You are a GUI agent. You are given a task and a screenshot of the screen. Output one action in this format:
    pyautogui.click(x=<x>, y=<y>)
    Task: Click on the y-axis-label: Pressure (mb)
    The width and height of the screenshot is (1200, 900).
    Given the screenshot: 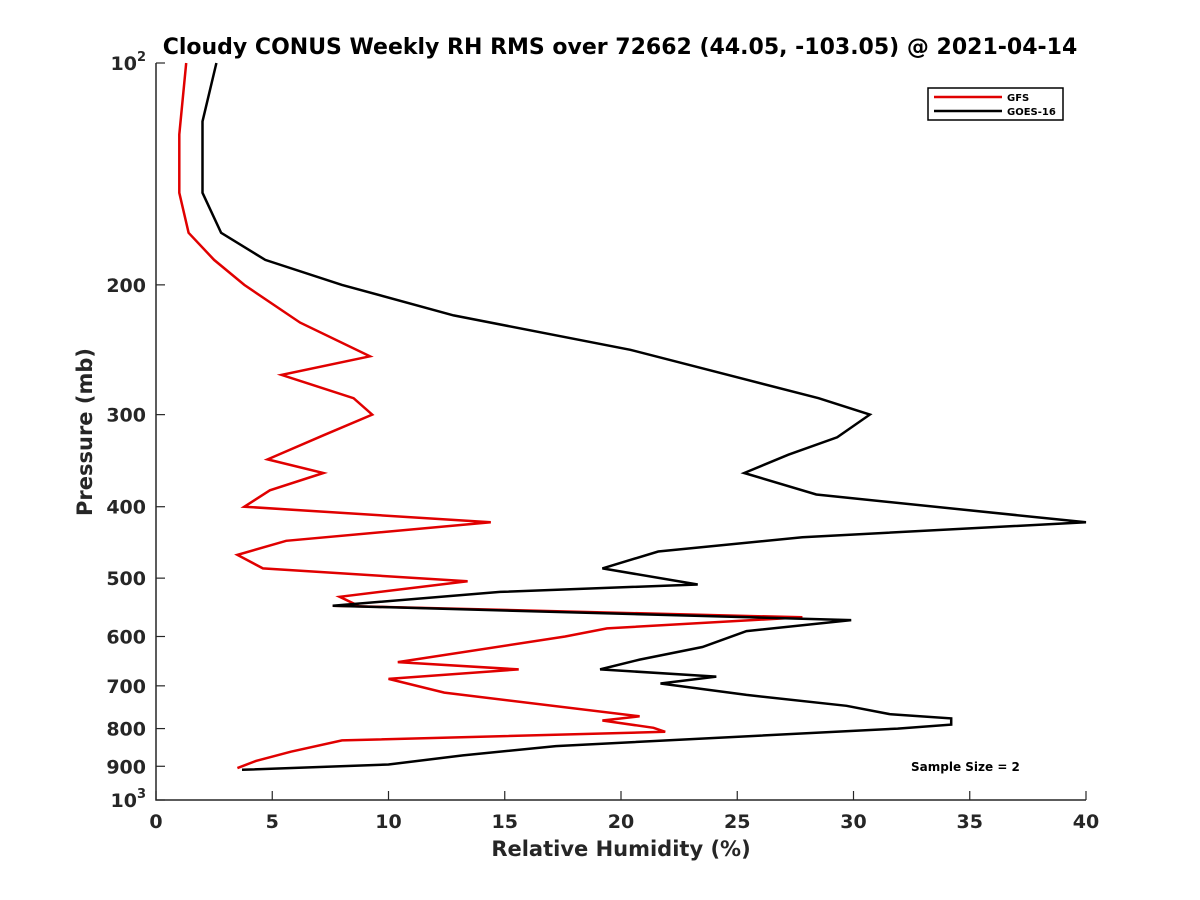 What is the action you would take?
    pyautogui.click(x=85, y=432)
    